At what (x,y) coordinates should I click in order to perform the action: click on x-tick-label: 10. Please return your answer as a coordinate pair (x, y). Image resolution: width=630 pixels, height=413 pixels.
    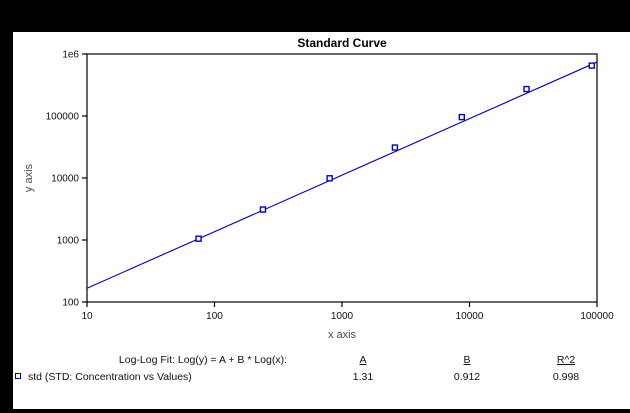
    Looking at the image, I should click on (87, 316).